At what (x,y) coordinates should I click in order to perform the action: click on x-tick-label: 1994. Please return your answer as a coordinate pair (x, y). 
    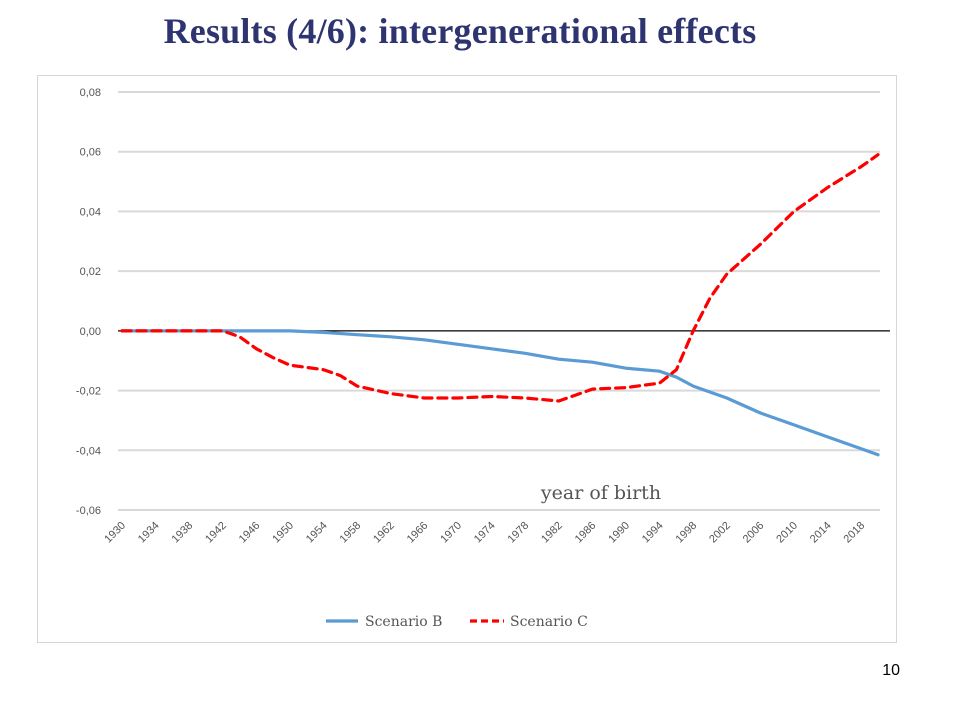
    Looking at the image, I should click on (653, 533).